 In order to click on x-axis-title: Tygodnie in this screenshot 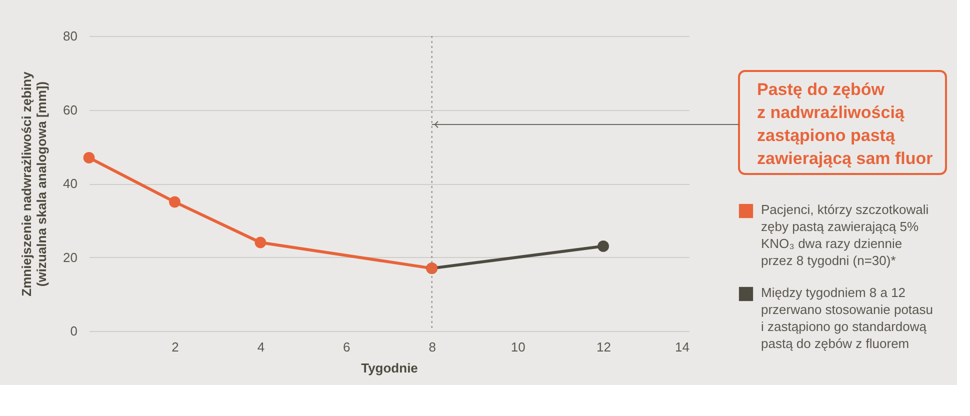, I will do `click(389, 368)`.